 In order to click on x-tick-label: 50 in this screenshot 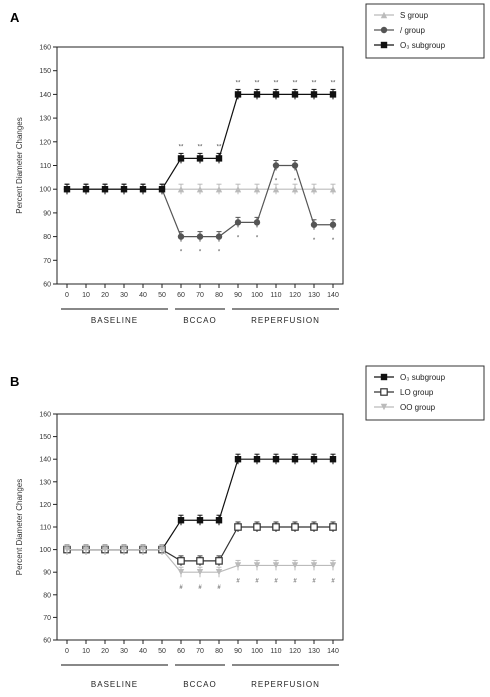, I will do `click(162, 295)`.